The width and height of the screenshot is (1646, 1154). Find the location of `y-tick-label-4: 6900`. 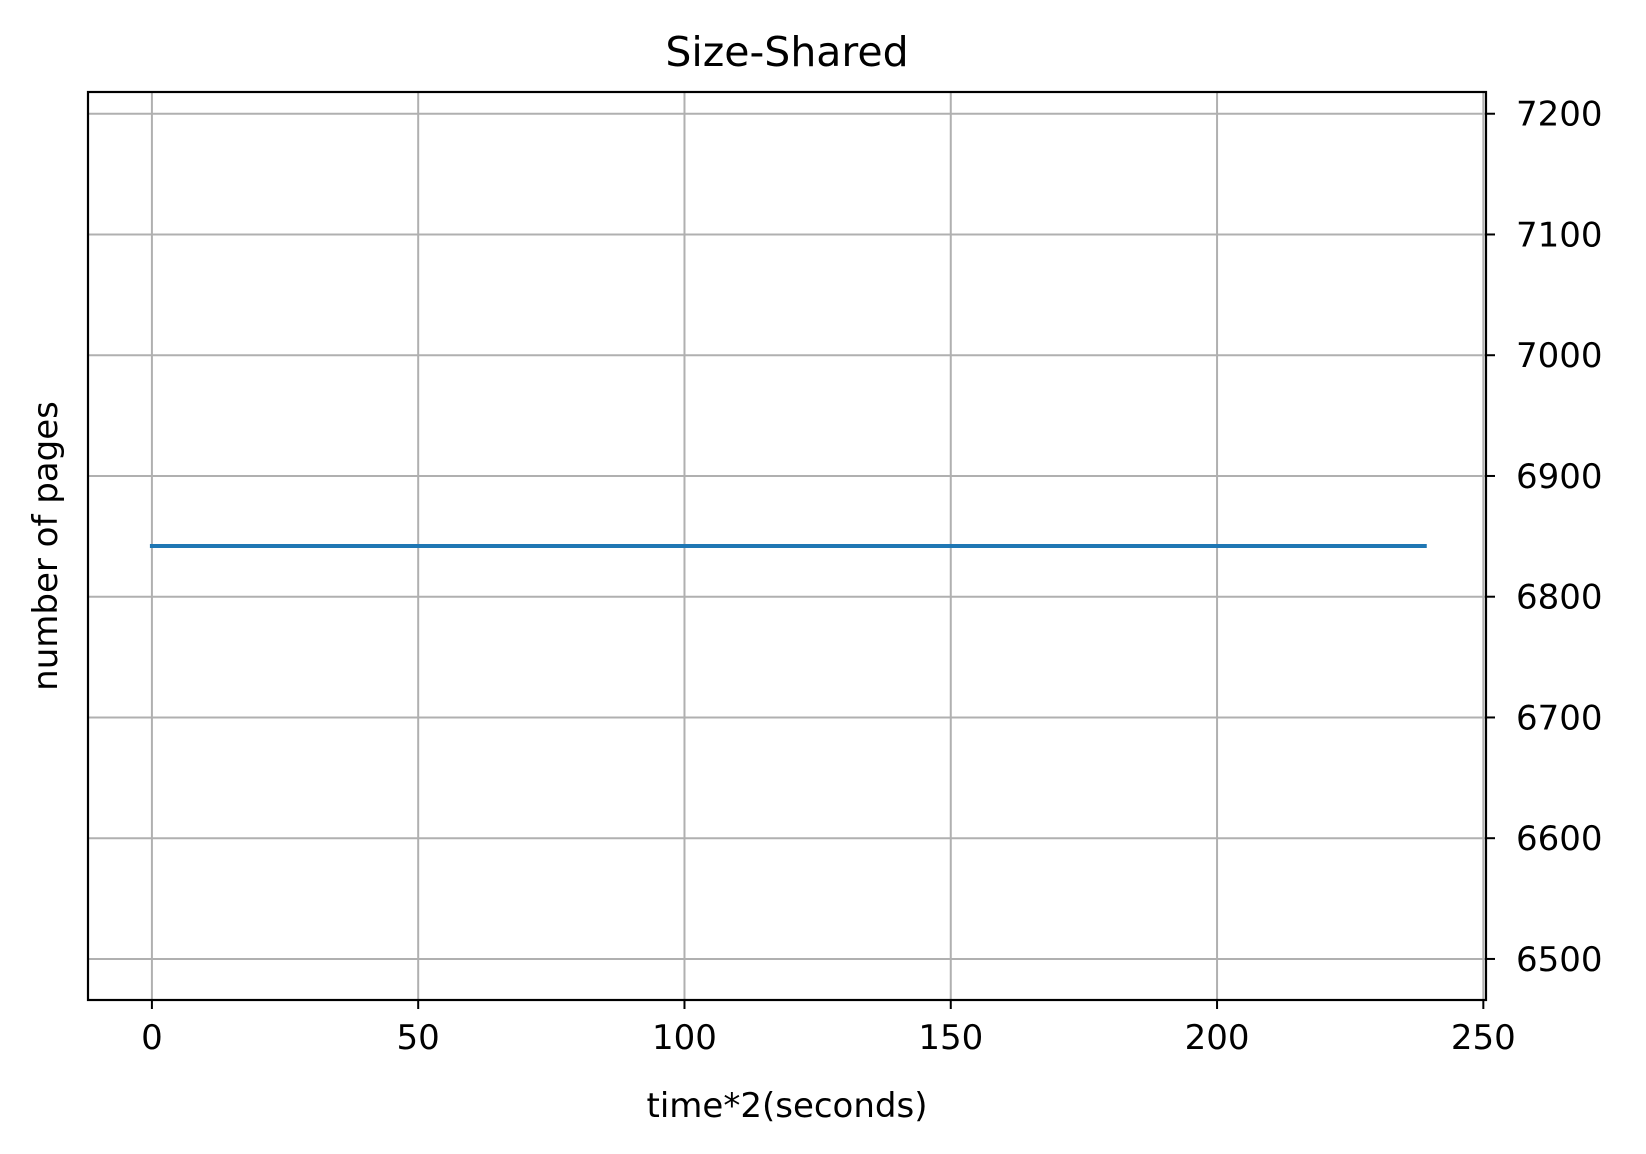

y-tick-label-4: 6900 is located at coordinates (1559, 477).